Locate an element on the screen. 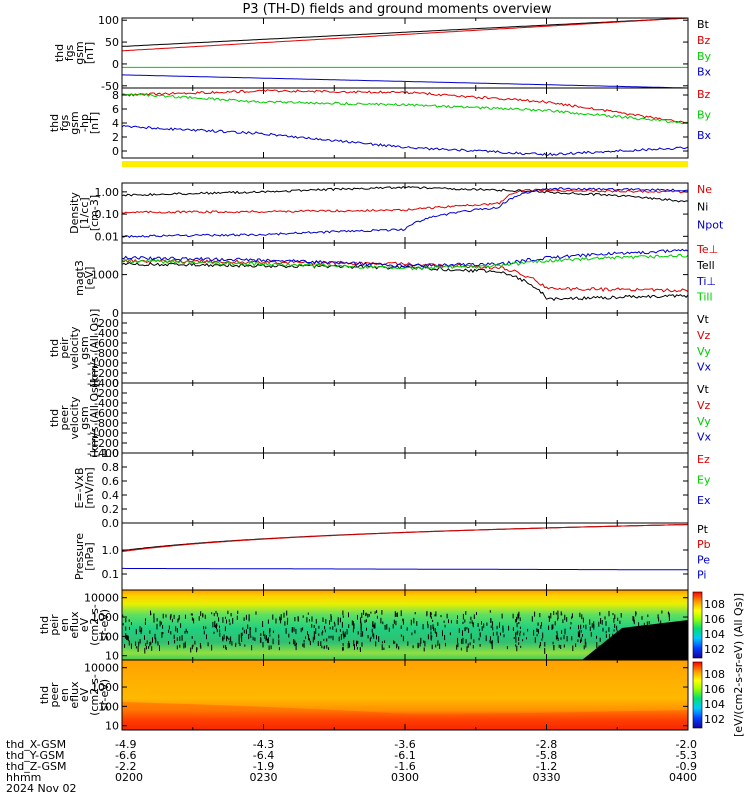 Image resolution: width=750 pixels, height=803 pixels. y-tick-label: -600 is located at coordinates (106, 343).